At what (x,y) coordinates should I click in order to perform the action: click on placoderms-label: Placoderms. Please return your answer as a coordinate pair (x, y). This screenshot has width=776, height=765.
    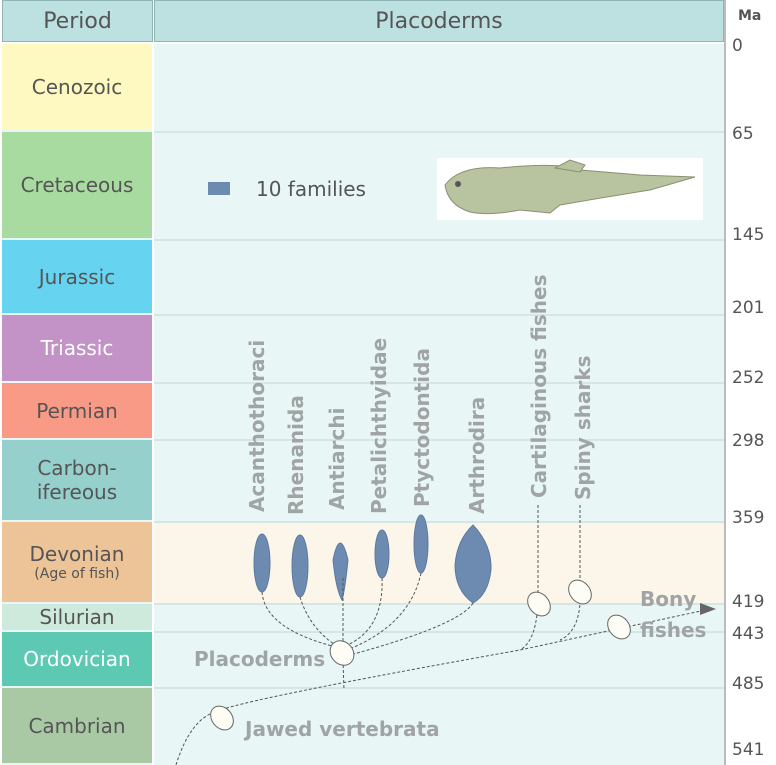
    Looking at the image, I should click on (259, 659).